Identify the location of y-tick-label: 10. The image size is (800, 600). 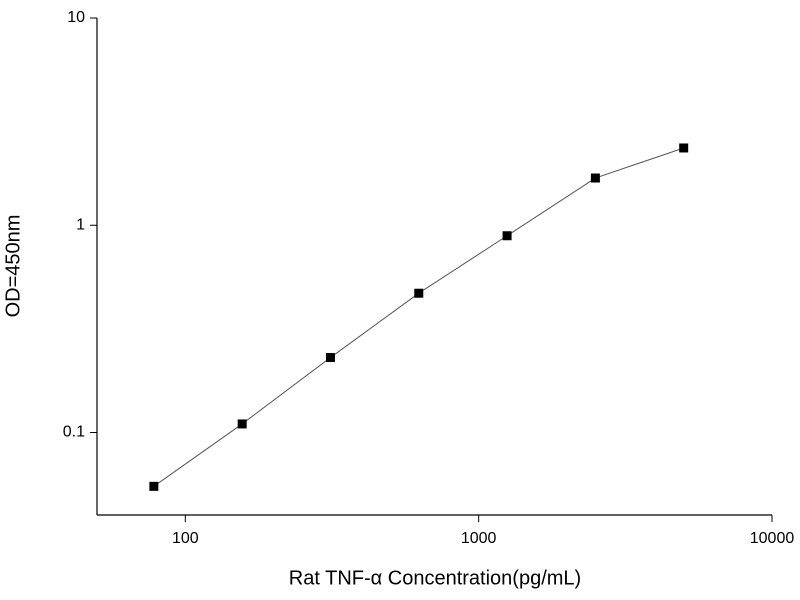
(76, 17).